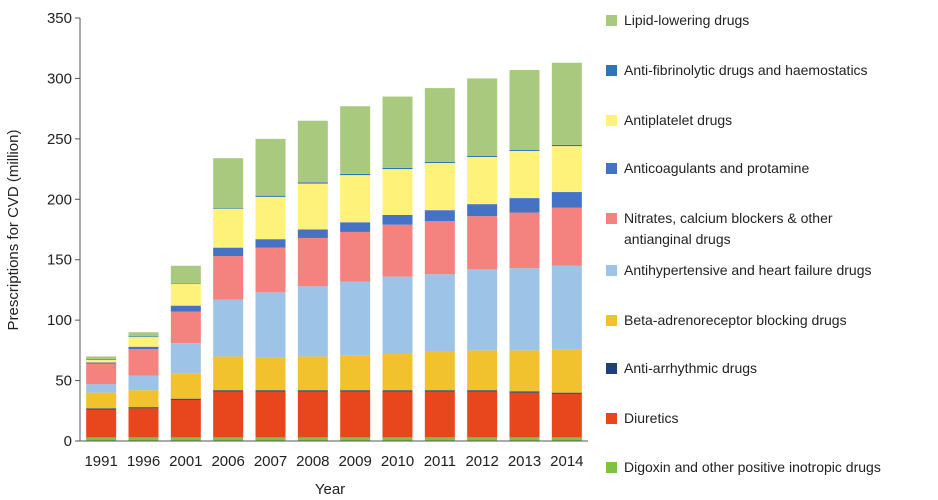 Image resolution: width=938 pixels, height=500 pixels. What do you see at coordinates (312, 461) in the screenshot?
I see `x-tick-label: 2008` at bounding box center [312, 461].